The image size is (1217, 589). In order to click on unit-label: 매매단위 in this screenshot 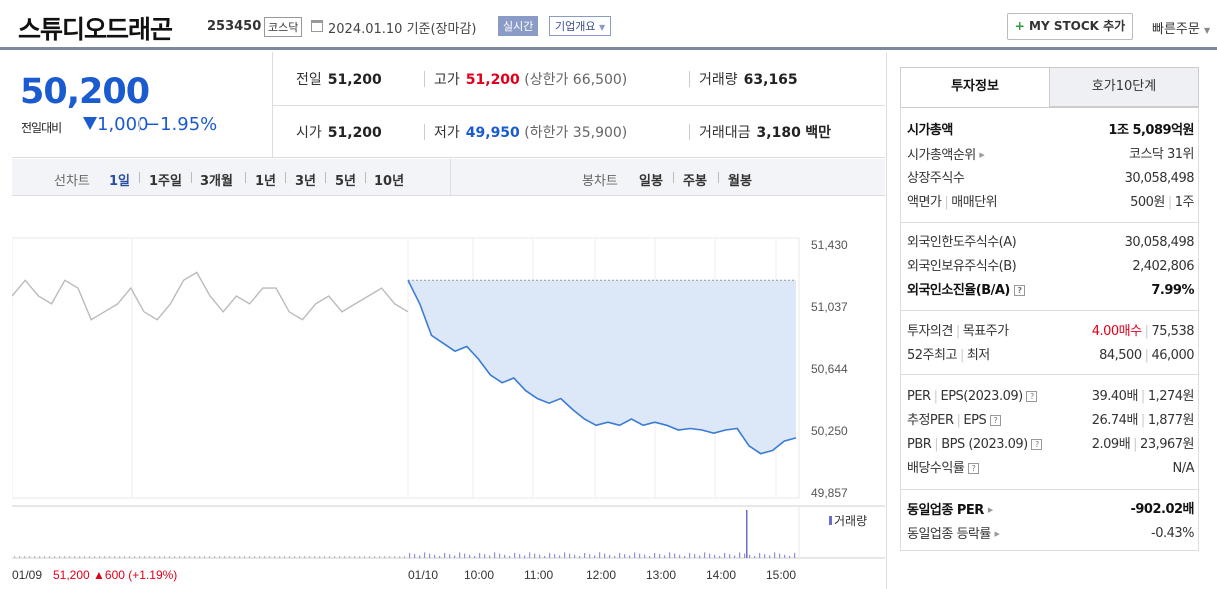, I will do `click(974, 202)`.